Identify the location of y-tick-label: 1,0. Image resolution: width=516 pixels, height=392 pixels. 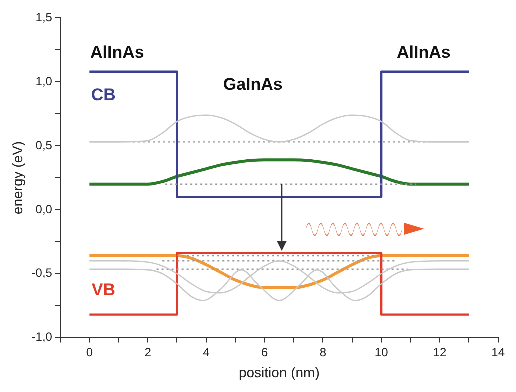
(44, 81).